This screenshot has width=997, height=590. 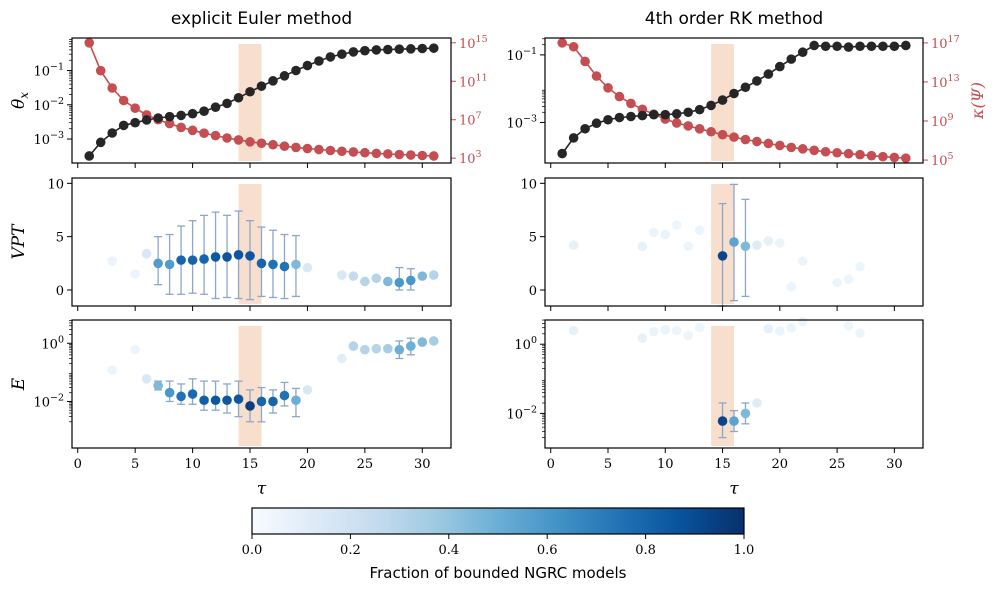 I want to click on x-tick-label: 10, so click(x=665, y=464).